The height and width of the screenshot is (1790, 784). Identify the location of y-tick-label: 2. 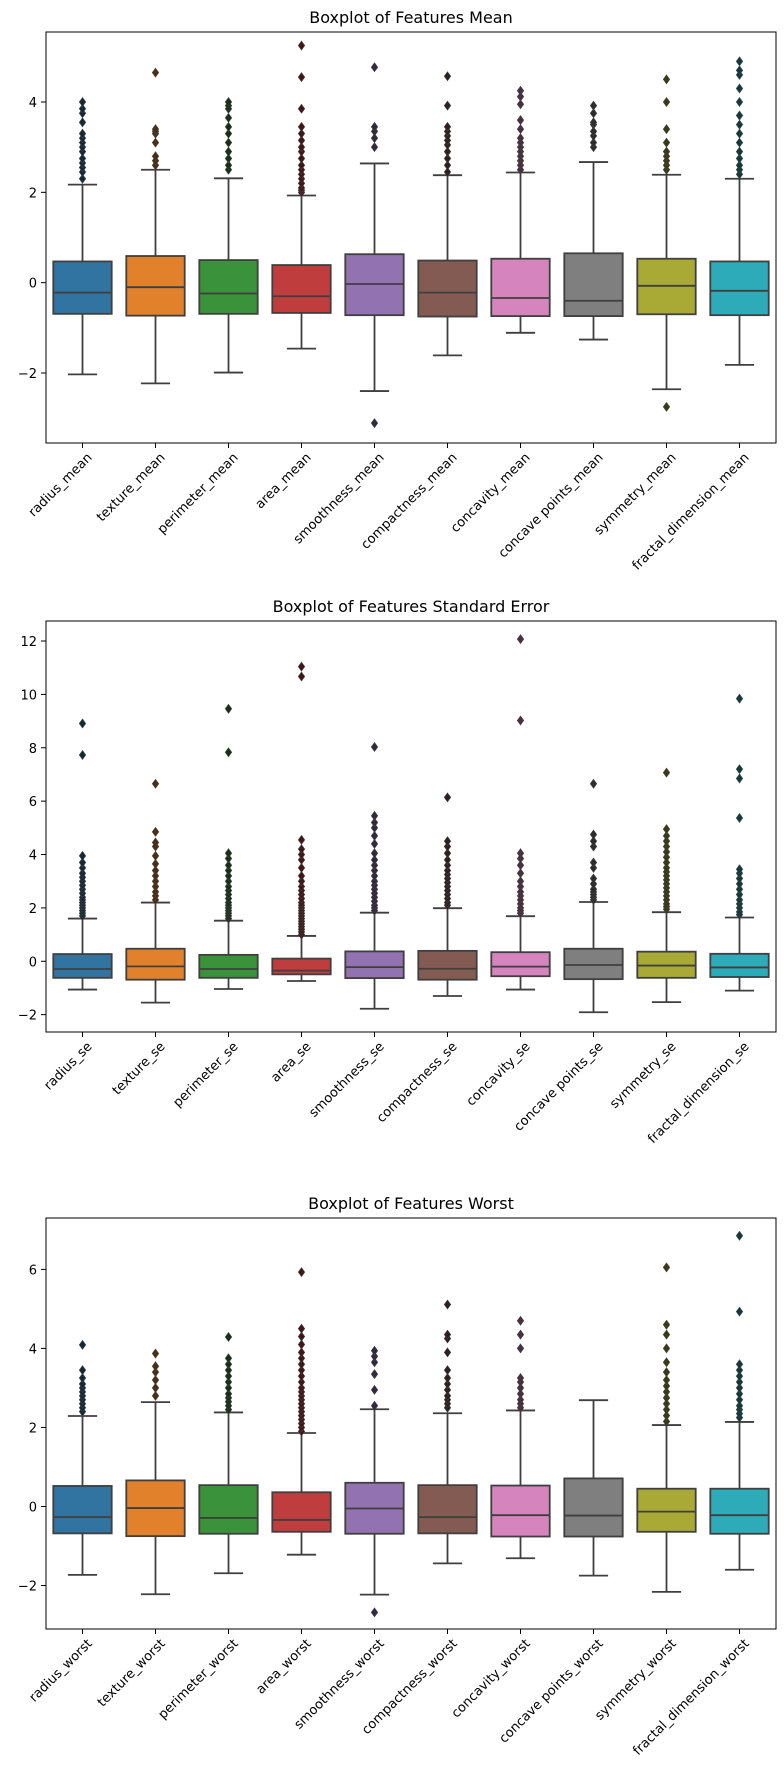
(33, 909).